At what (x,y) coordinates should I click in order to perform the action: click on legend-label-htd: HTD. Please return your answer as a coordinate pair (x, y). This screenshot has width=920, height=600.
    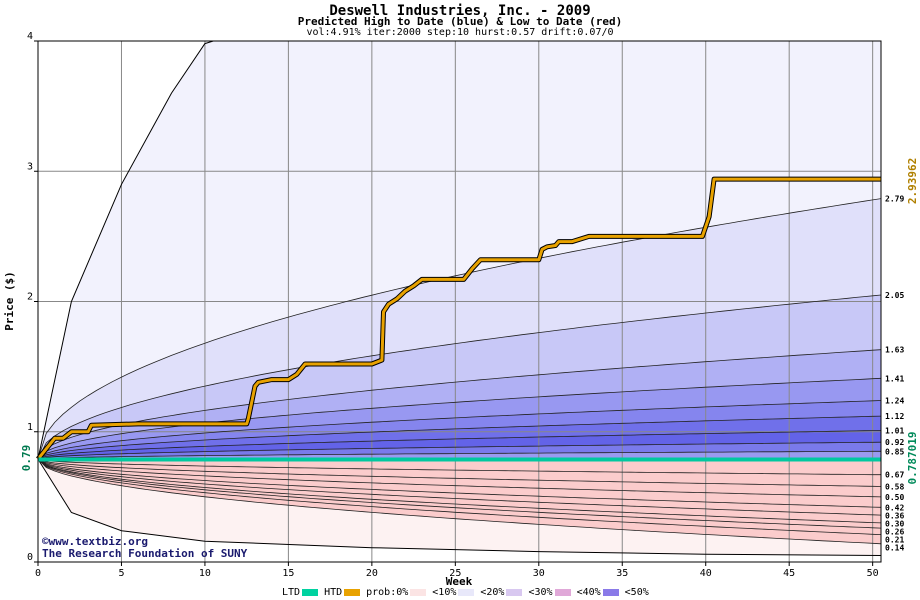
    Looking at the image, I should click on (333, 592).